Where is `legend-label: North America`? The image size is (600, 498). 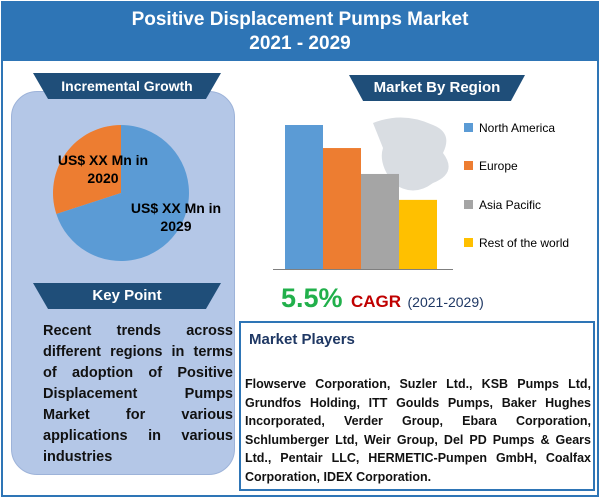
legend-label: North America is located at coordinates (517, 128).